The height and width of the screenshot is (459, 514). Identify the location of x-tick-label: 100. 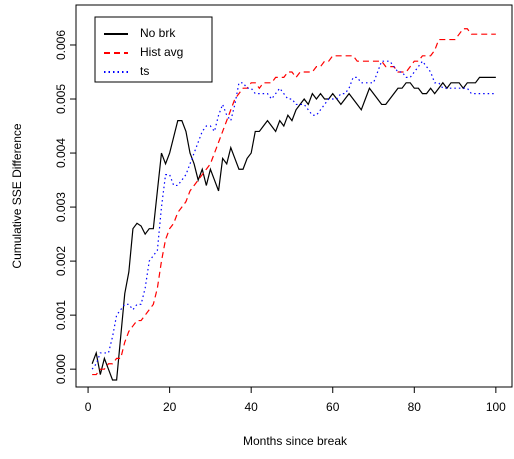
(496, 407).